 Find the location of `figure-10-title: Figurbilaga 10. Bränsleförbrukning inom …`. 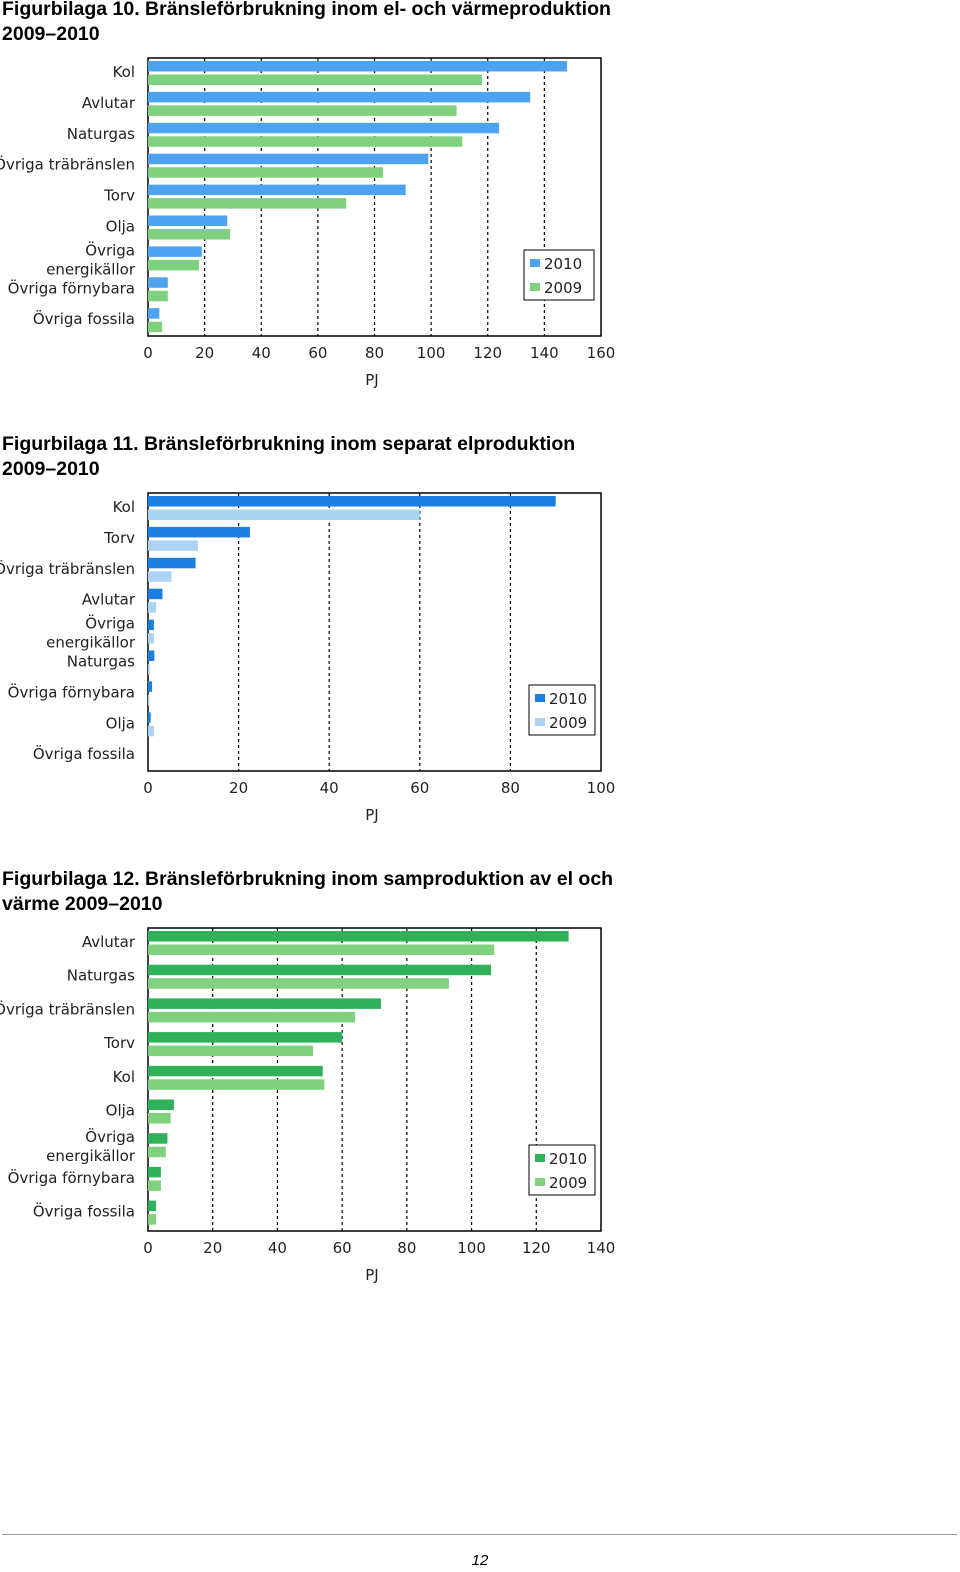

figure-10-title: Figurbilaga 10. Bränsleförbrukning inom … is located at coordinates (352, 23).